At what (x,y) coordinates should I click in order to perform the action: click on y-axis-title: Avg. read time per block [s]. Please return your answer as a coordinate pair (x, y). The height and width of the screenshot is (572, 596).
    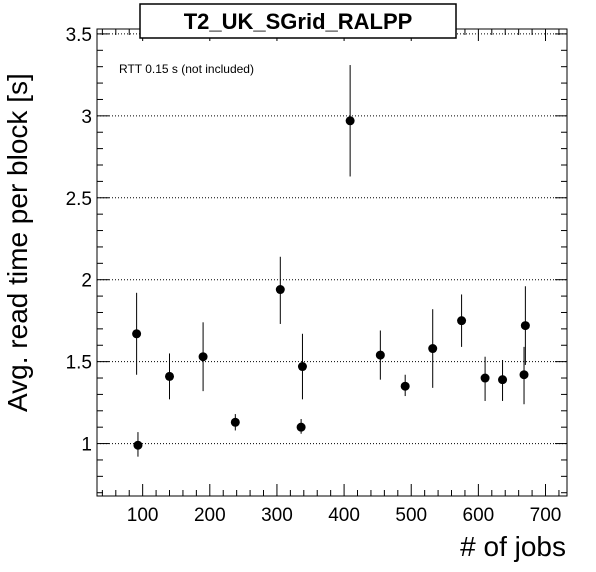
    Looking at the image, I should click on (17, 242).